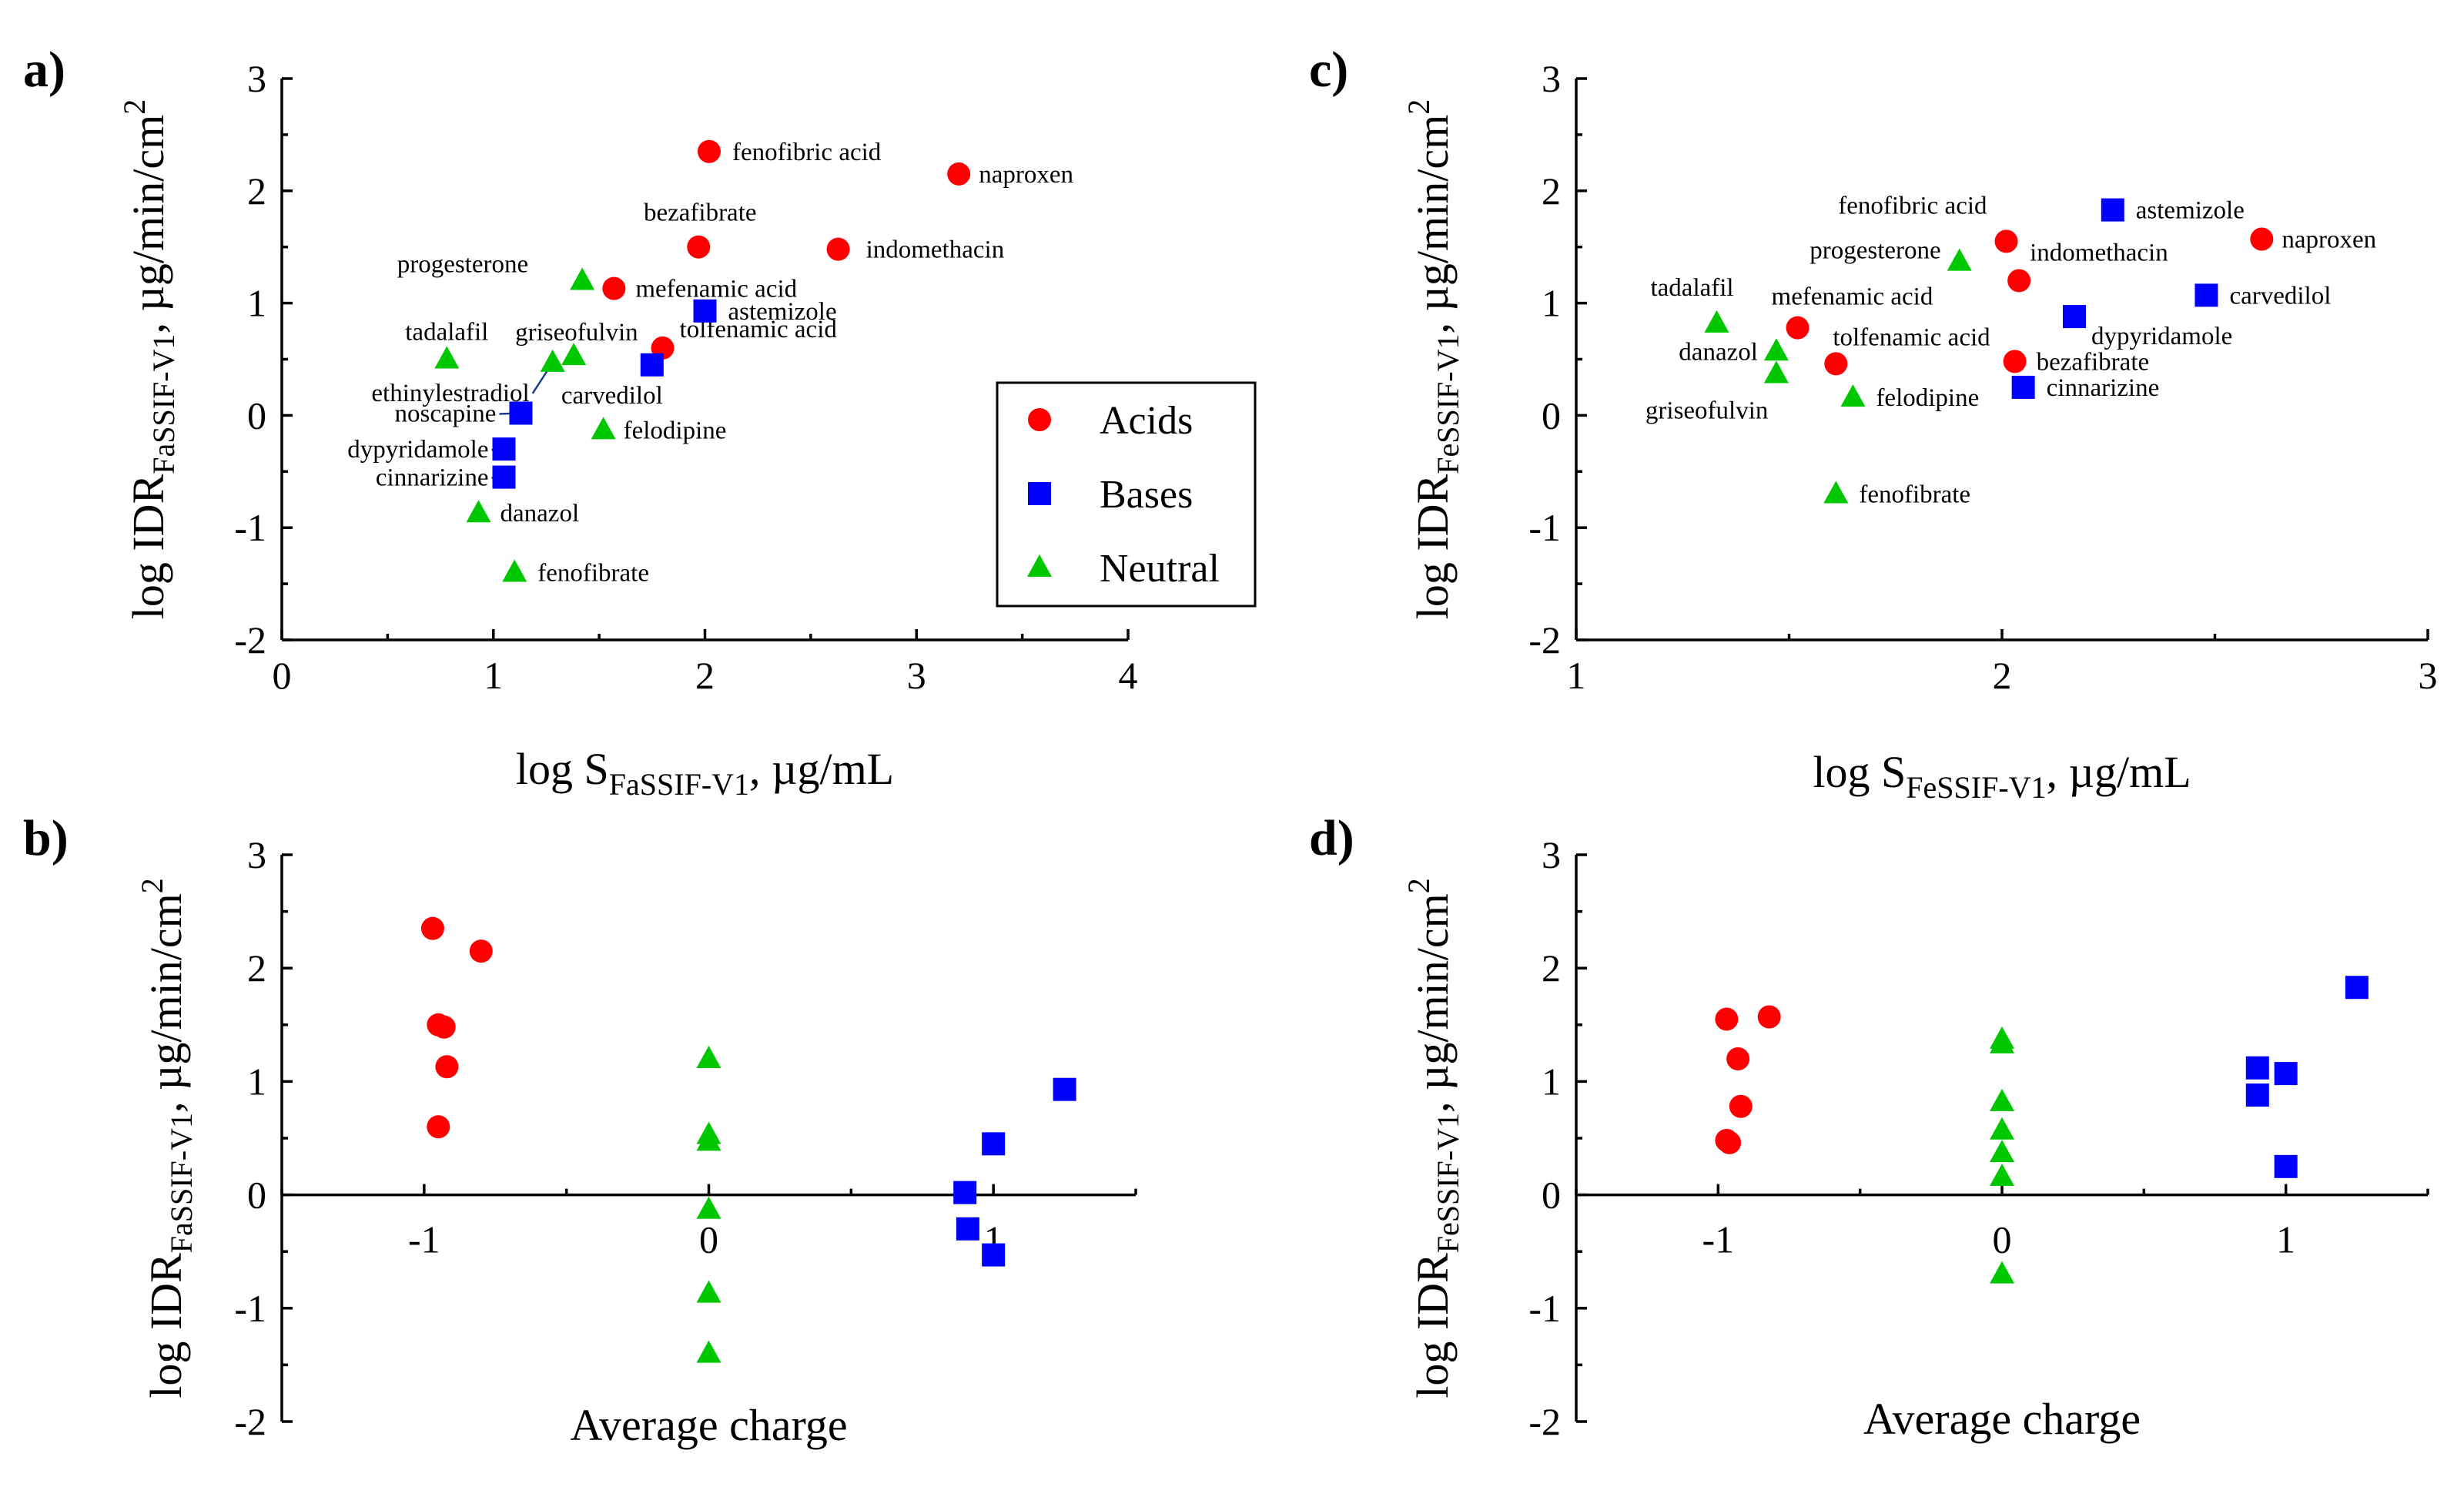 This screenshot has height=1487, width=2464. What do you see at coordinates (250, 1421) in the screenshot?
I see `y-tick-label: -2` at bounding box center [250, 1421].